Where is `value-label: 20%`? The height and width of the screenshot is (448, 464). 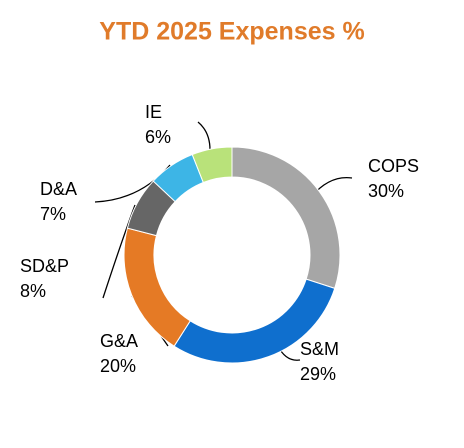 value-label: 20% is located at coordinates (118, 366).